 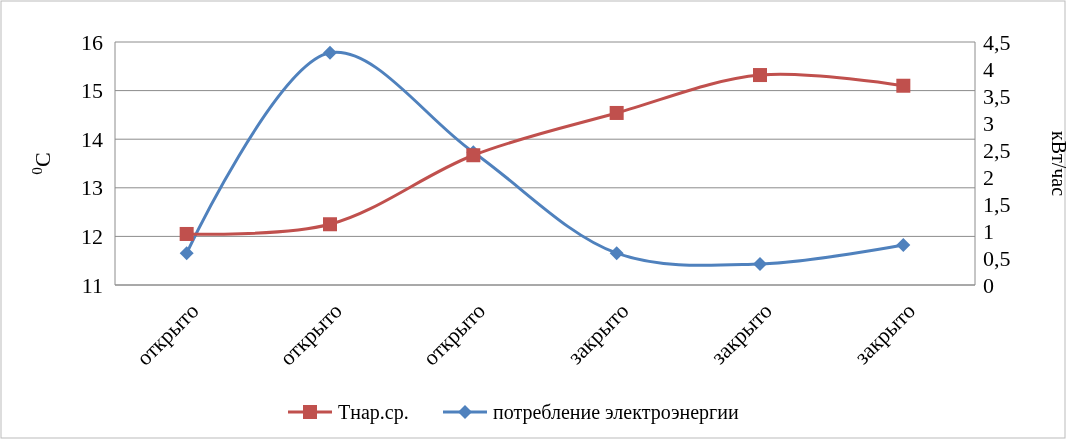 I want to click on y2-tick-label: 4,5, so click(x=997, y=42).